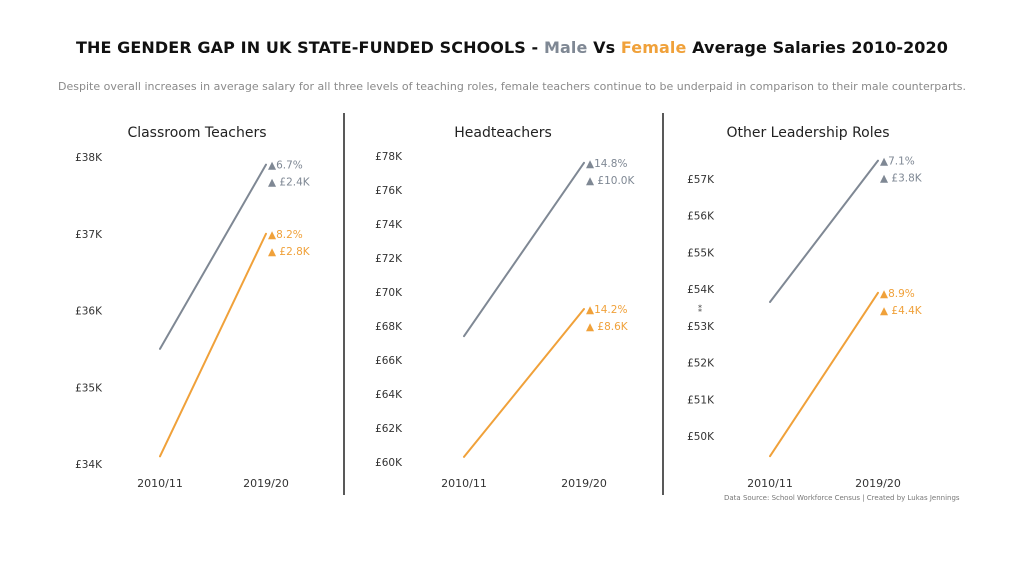 This screenshot has height=565, width=1024. I want to click on y-tick-label: £78K, so click(389, 157).